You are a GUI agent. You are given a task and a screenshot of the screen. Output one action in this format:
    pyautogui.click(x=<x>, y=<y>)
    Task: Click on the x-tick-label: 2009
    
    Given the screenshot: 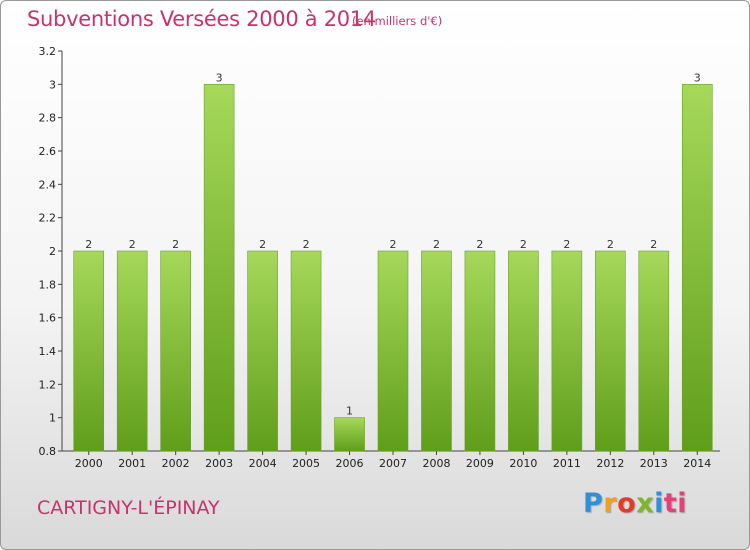 What is the action you would take?
    pyautogui.click(x=480, y=463)
    